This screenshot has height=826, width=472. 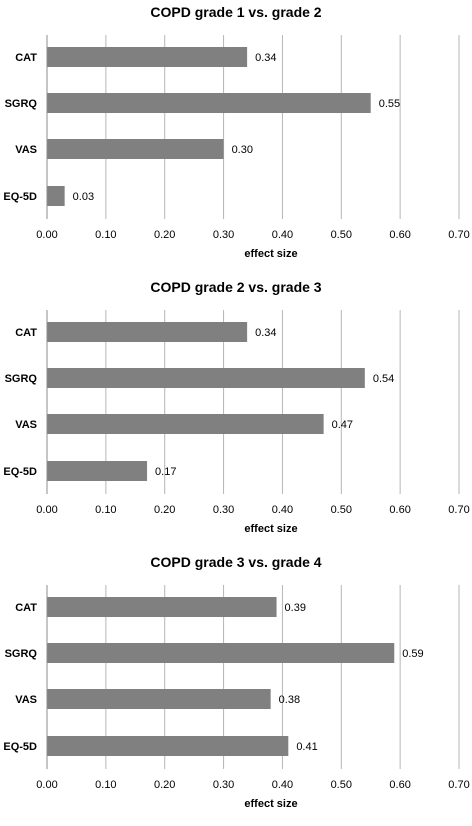 What do you see at coordinates (242, 150) in the screenshot?
I see `value-label: 0.30` at bounding box center [242, 150].